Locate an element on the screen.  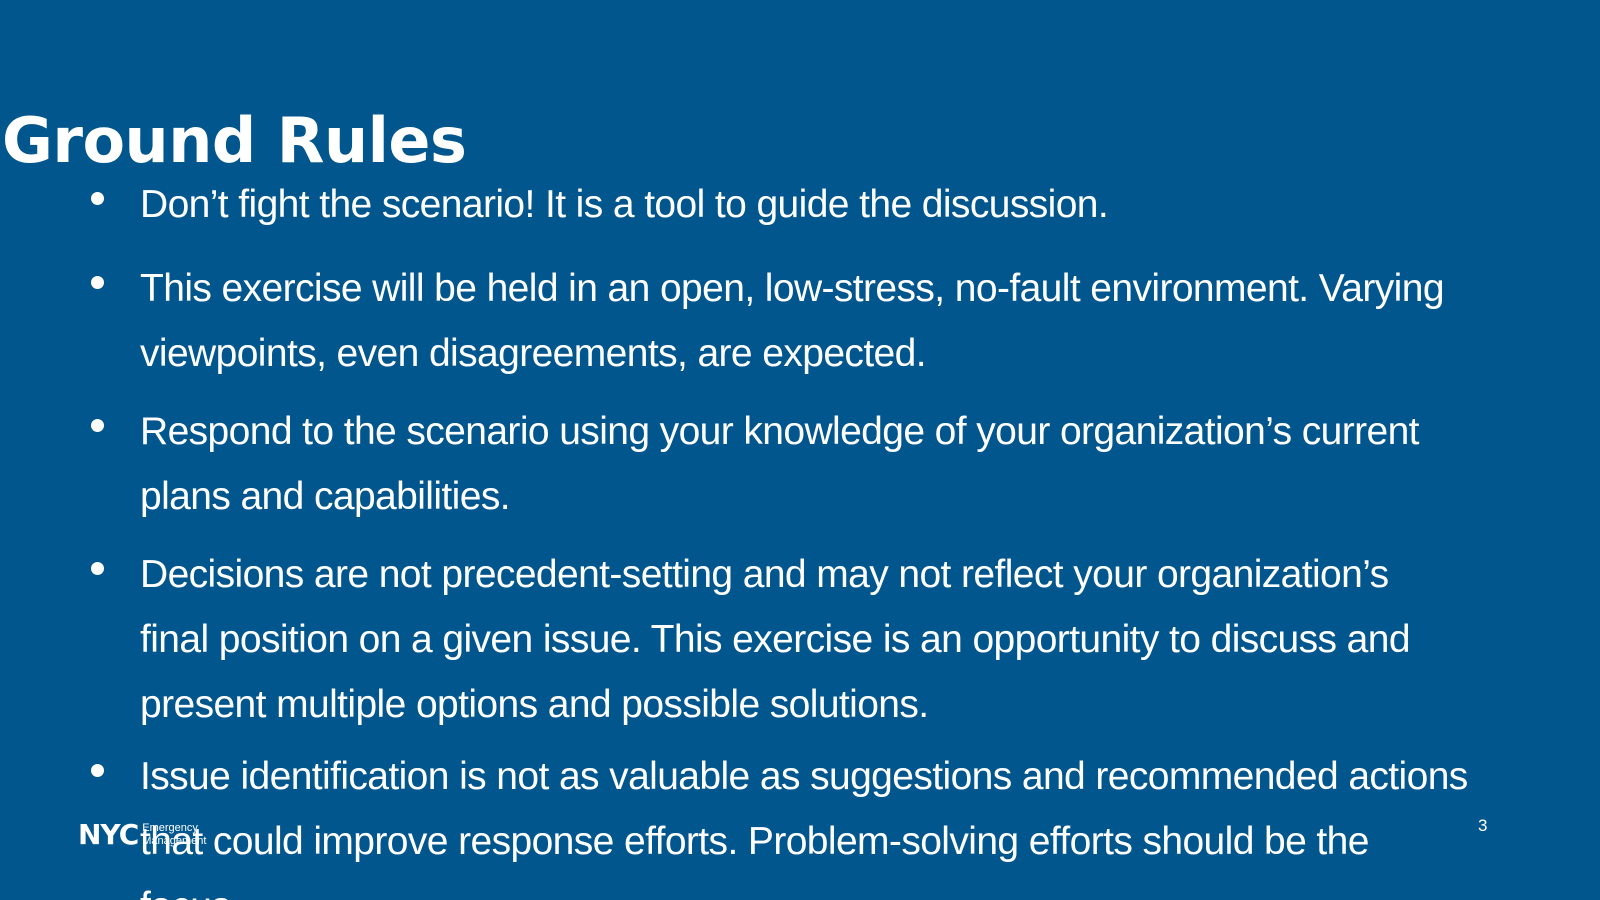
logo-subtitle: Emergency Management is located at coordinates (174, 835).